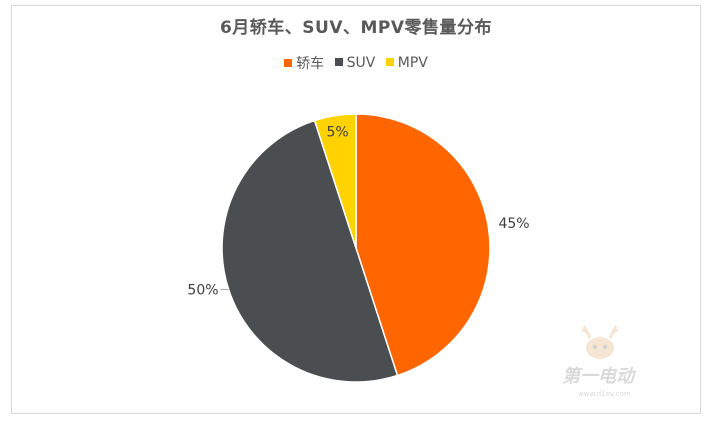  Describe the element at coordinates (599, 361) in the screenshot. I see `watermark-logo: 第一电动 www.d1ev.com` at that location.